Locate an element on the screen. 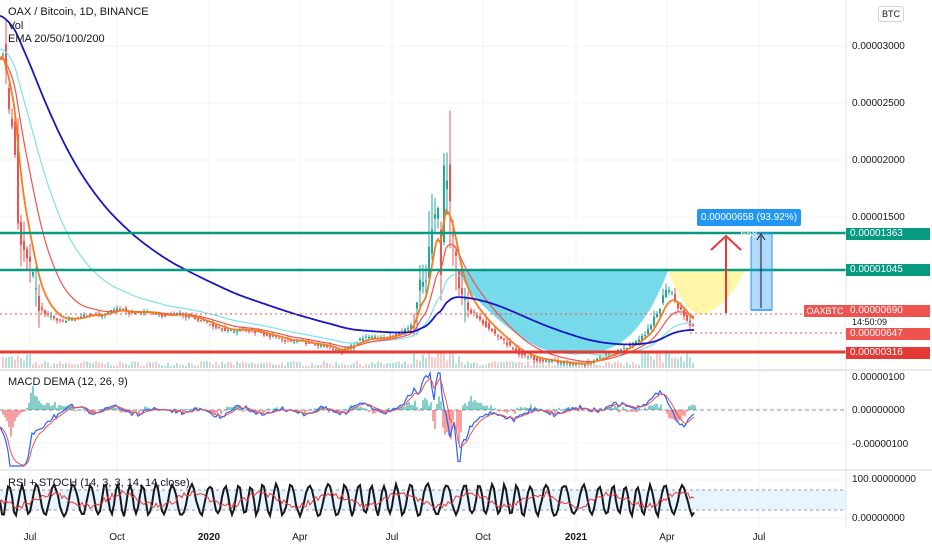  volume-bars is located at coordinates (348, 359).